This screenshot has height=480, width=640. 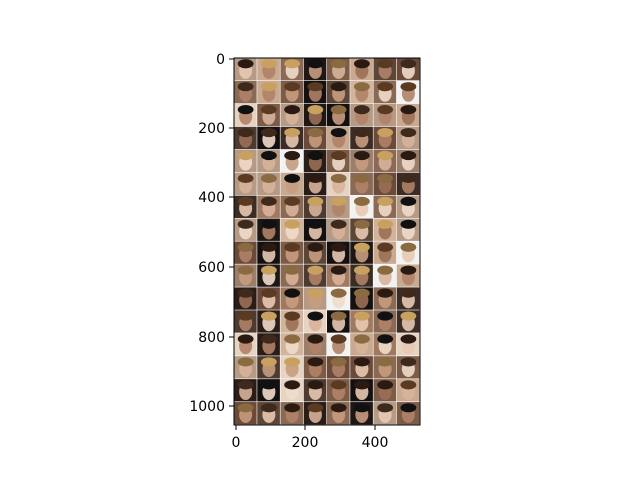 I want to click on x-axis: 0 200 400, so click(x=310, y=438).